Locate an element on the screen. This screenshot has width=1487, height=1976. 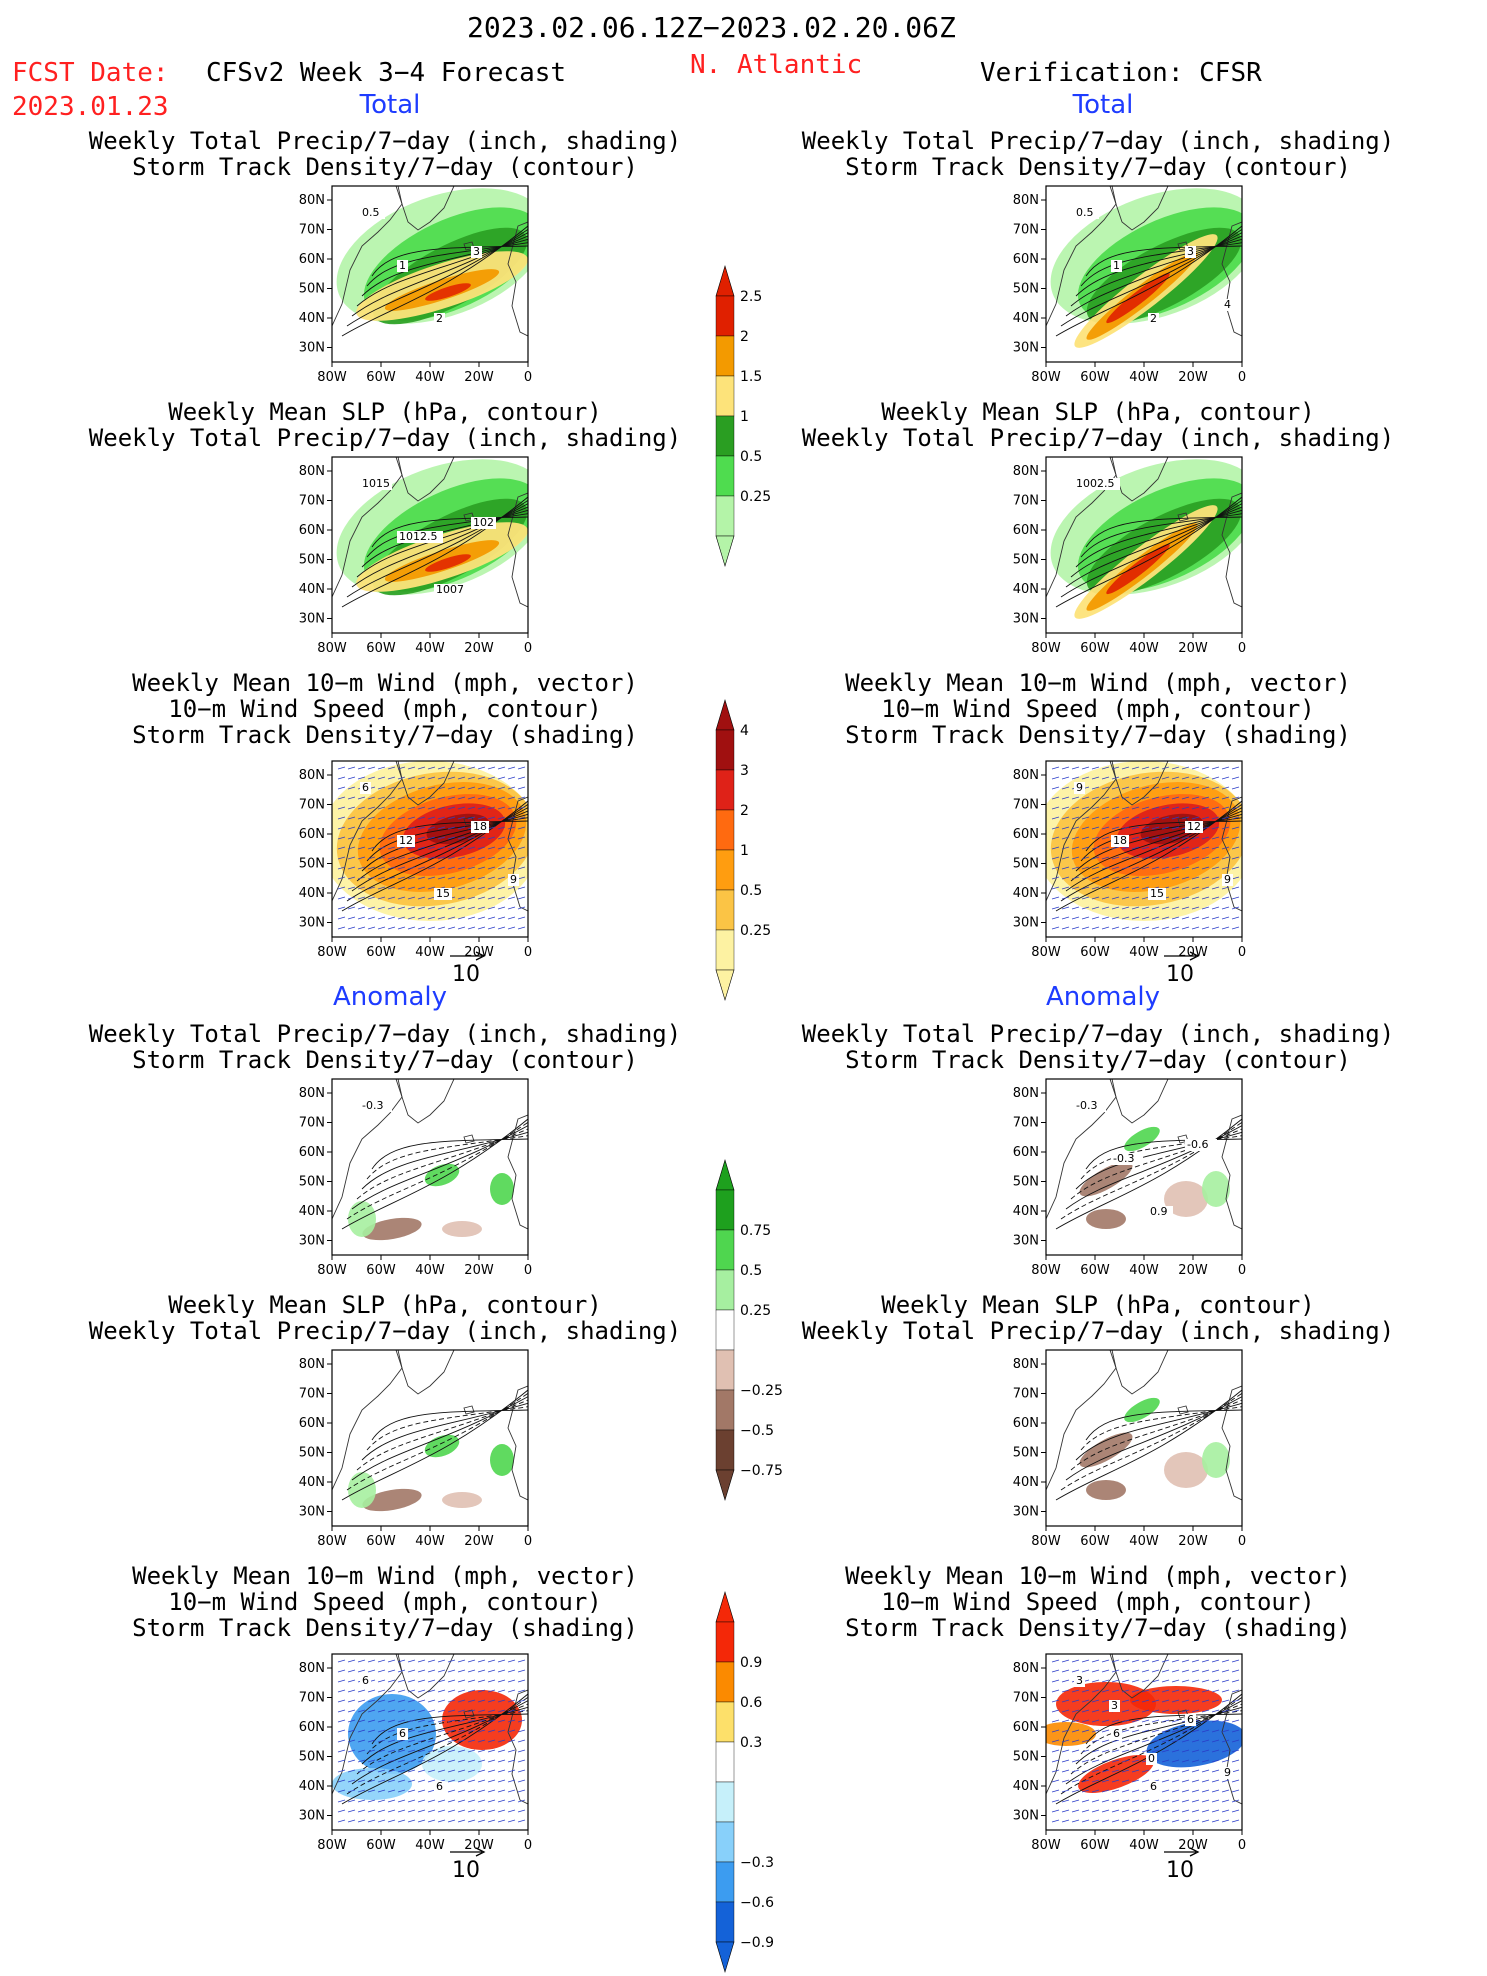
map-svg: 1002.5 80N 70N 60N 50N 40N 30N 80W 60W 40W 20W 0 is located at coordinates (1129, 556).